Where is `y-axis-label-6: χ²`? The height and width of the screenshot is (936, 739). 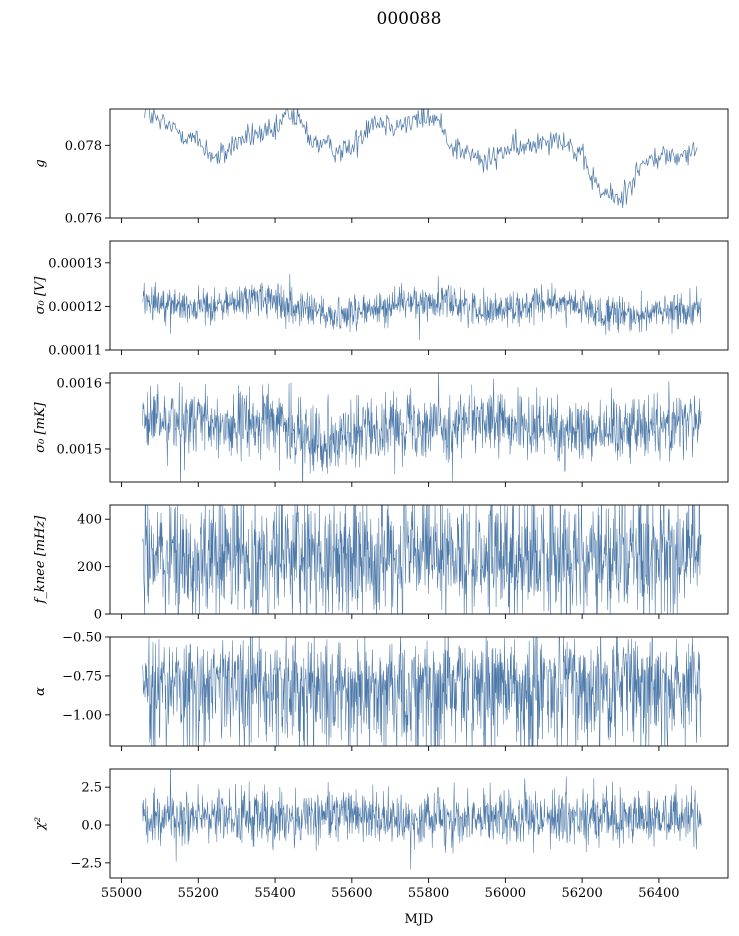 y-axis-label-6: χ² is located at coordinates (40, 824).